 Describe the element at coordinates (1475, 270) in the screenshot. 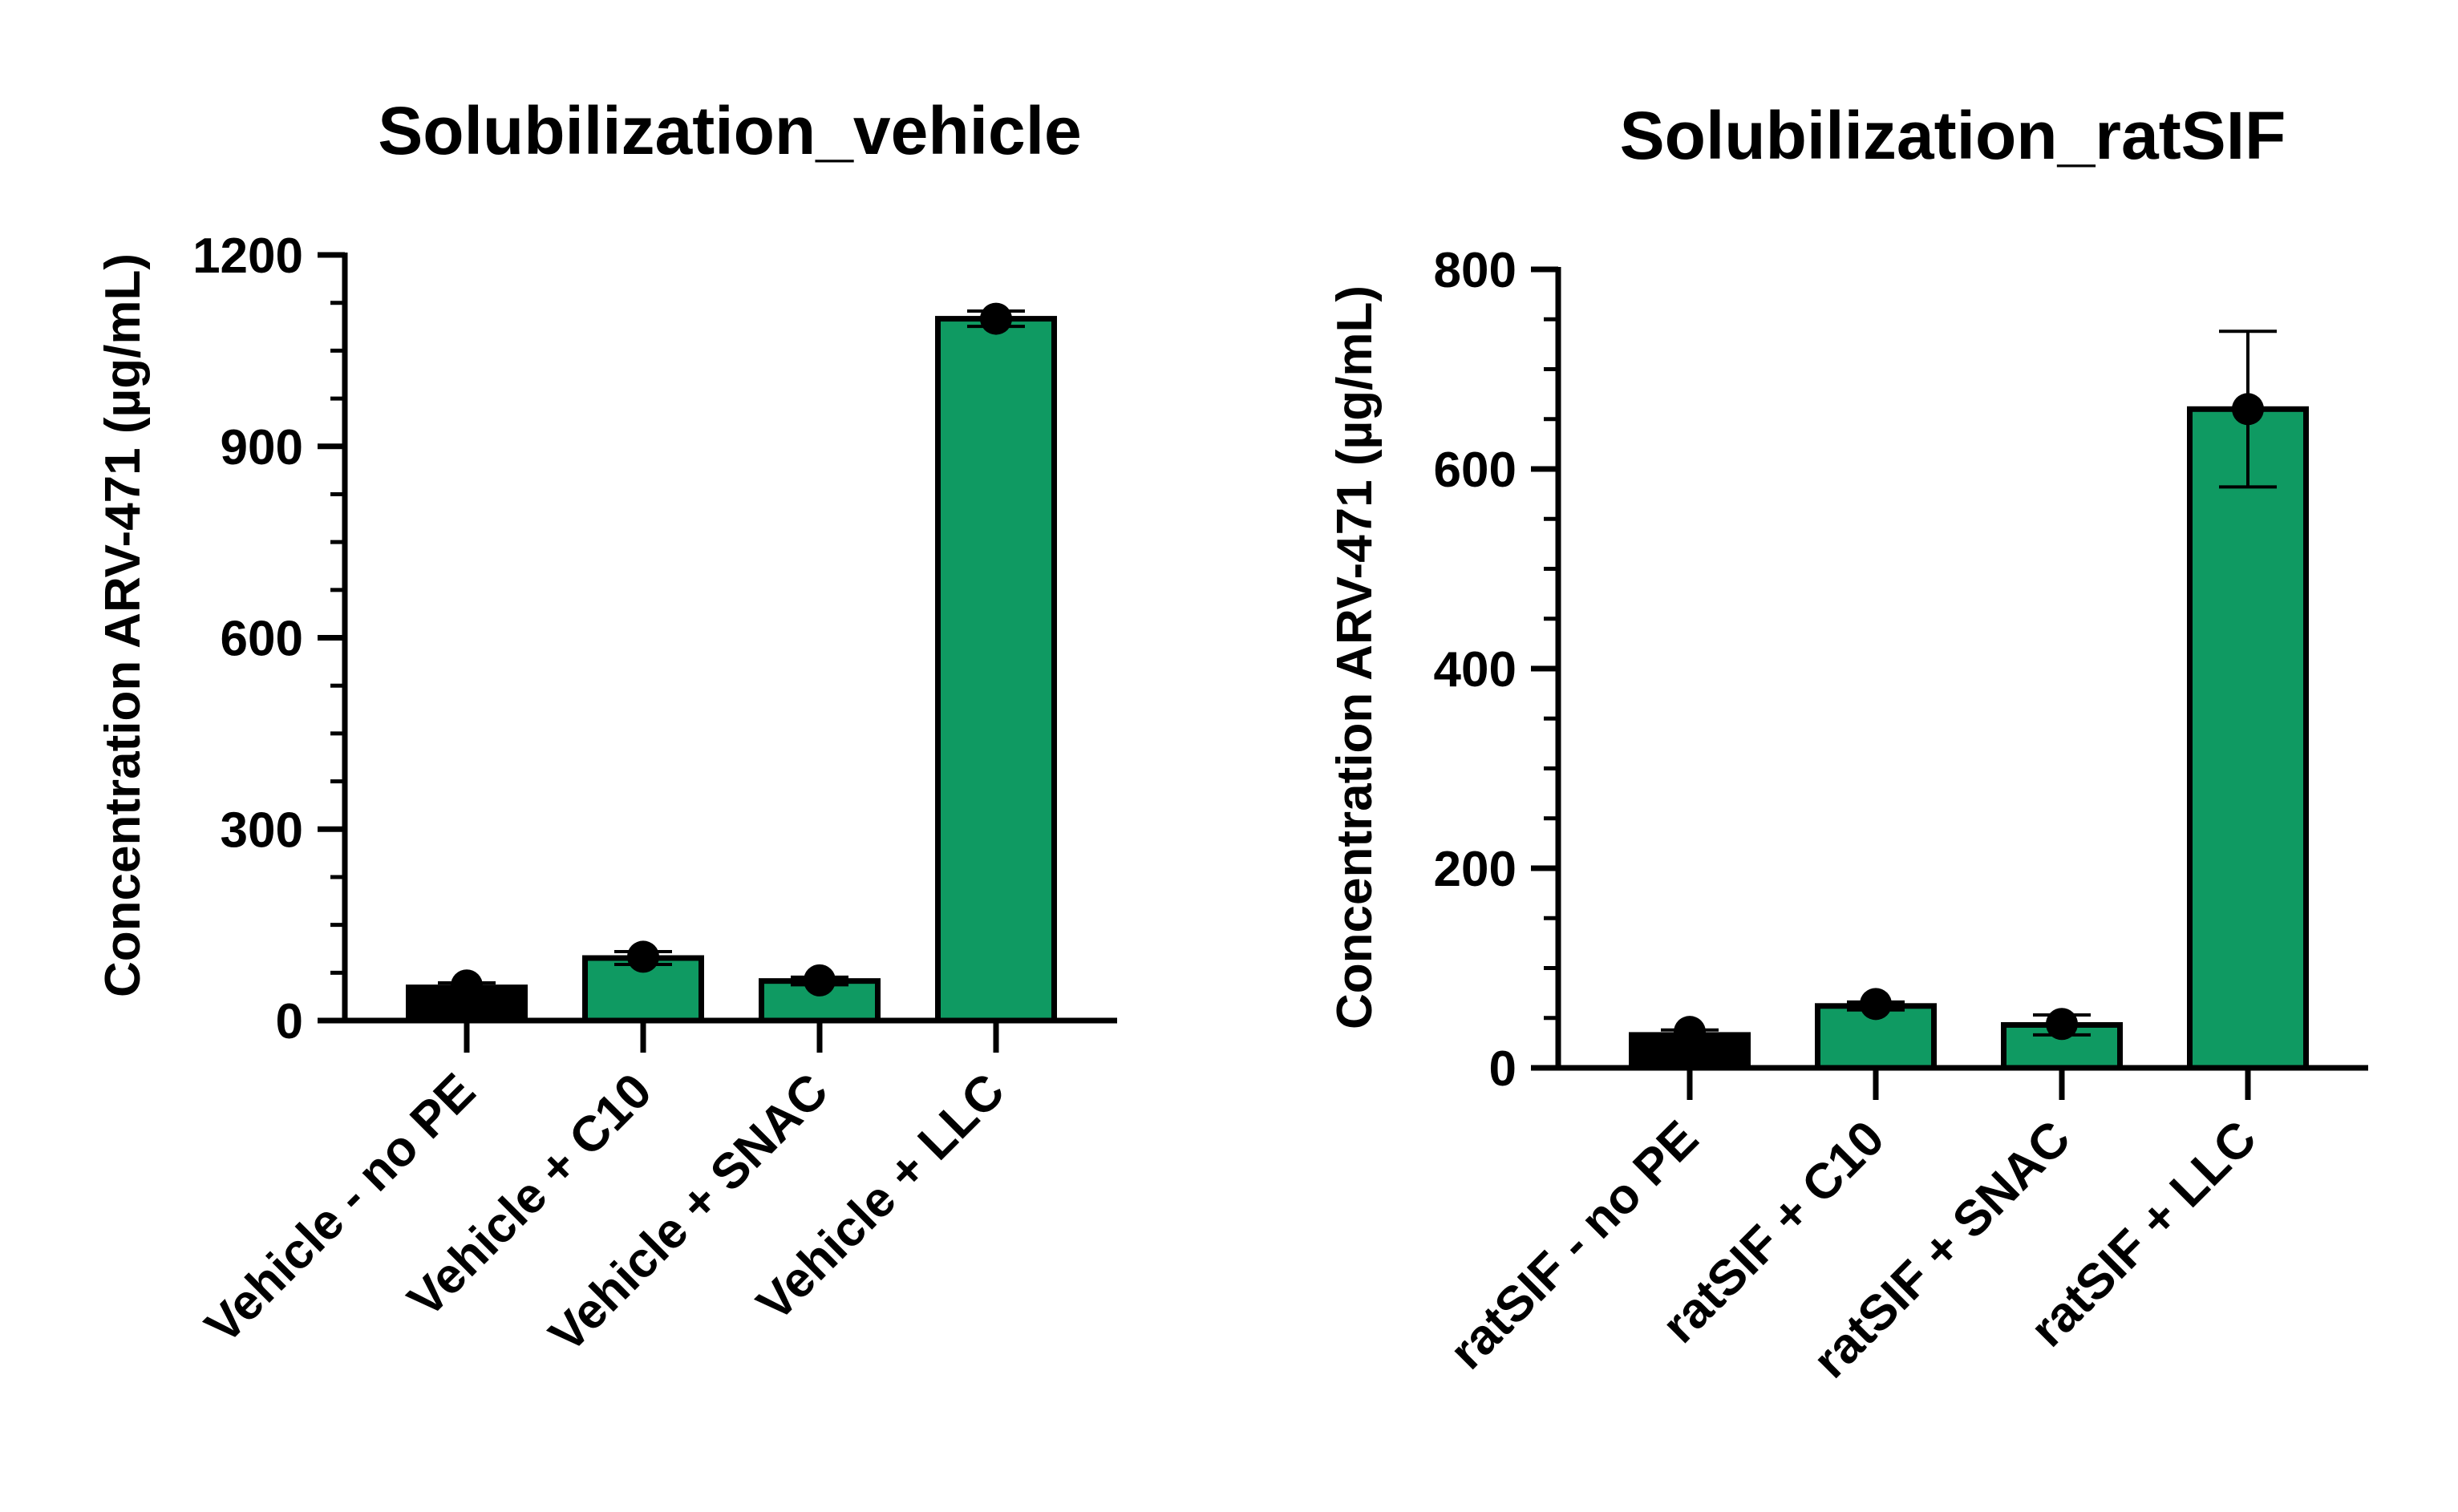

I see `y-tick-label: 800` at that location.